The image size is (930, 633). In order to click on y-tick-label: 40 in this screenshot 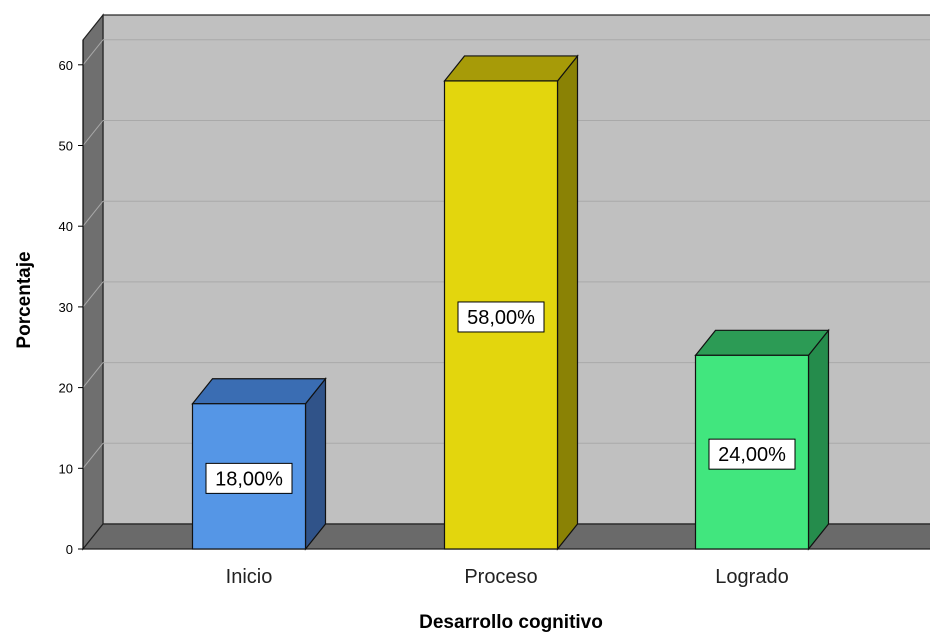, I will do `click(66, 226)`.